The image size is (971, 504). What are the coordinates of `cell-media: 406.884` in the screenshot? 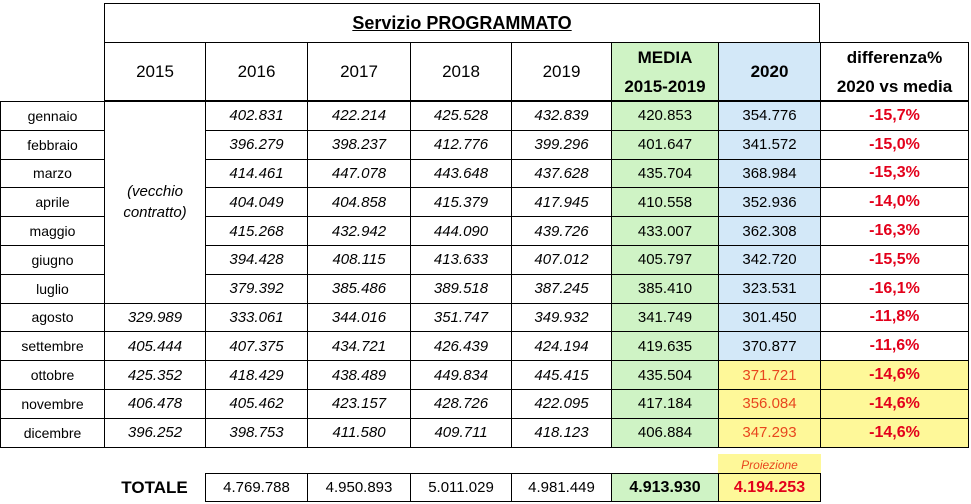 It's located at (665, 432).